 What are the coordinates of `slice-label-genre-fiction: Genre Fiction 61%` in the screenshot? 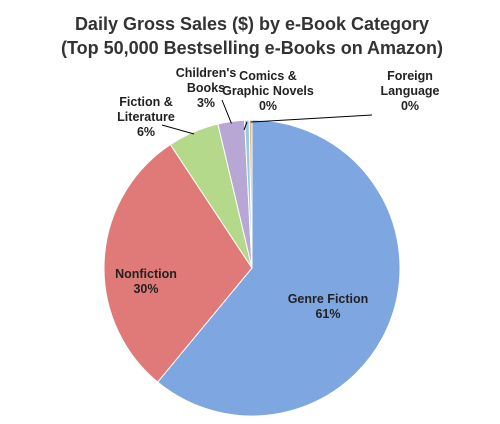 It's located at (328, 306).